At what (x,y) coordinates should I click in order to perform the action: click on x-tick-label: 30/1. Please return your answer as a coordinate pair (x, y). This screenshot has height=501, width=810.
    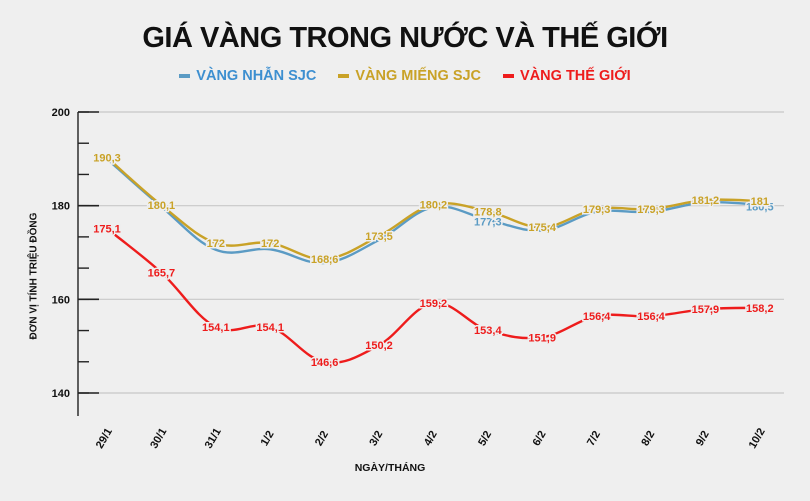
    Looking at the image, I should click on (158, 438).